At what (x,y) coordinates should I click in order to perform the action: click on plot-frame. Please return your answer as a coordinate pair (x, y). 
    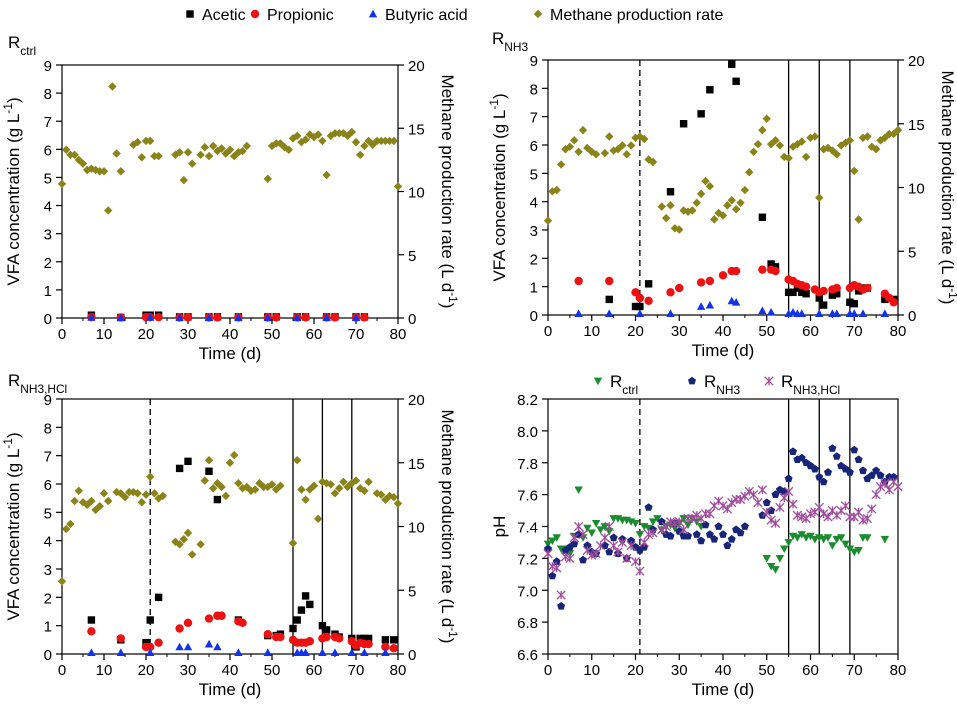
    Looking at the image, I should click on (230, 526).